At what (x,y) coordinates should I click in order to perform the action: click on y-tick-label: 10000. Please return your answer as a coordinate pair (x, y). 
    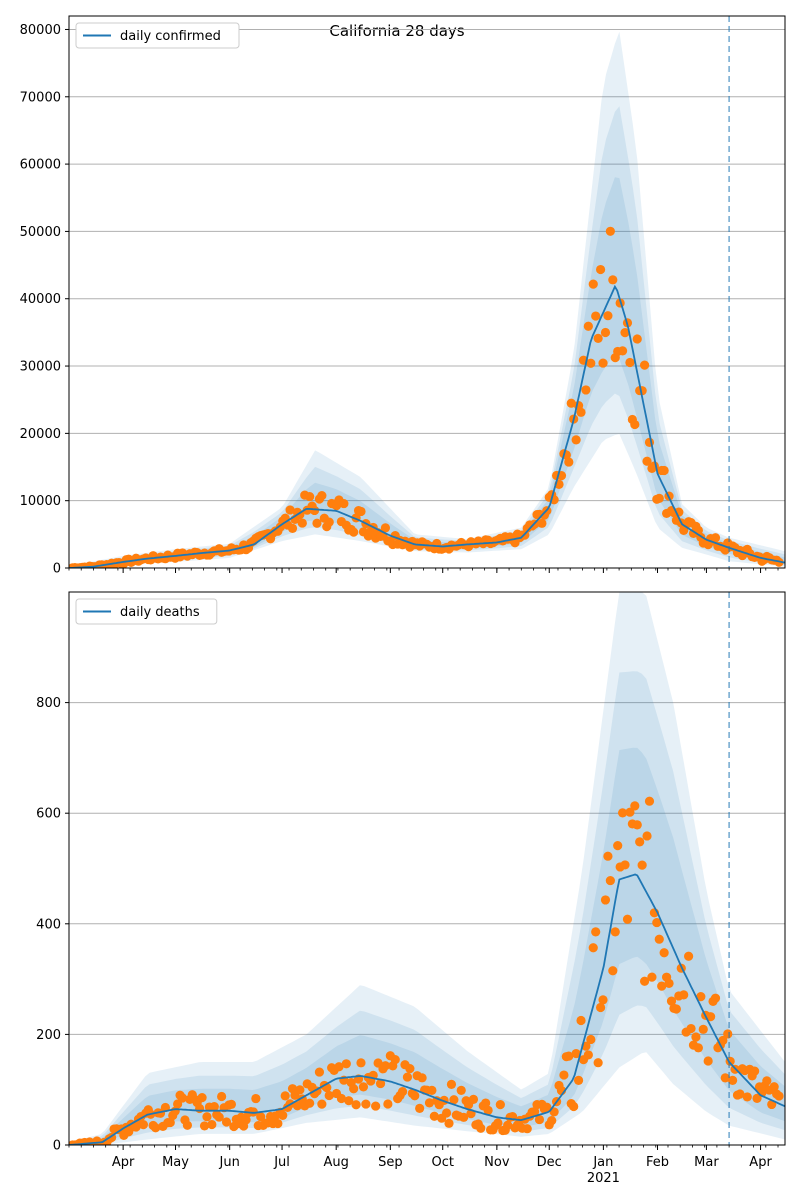
    Looking at the image, I should click on (40, 501).